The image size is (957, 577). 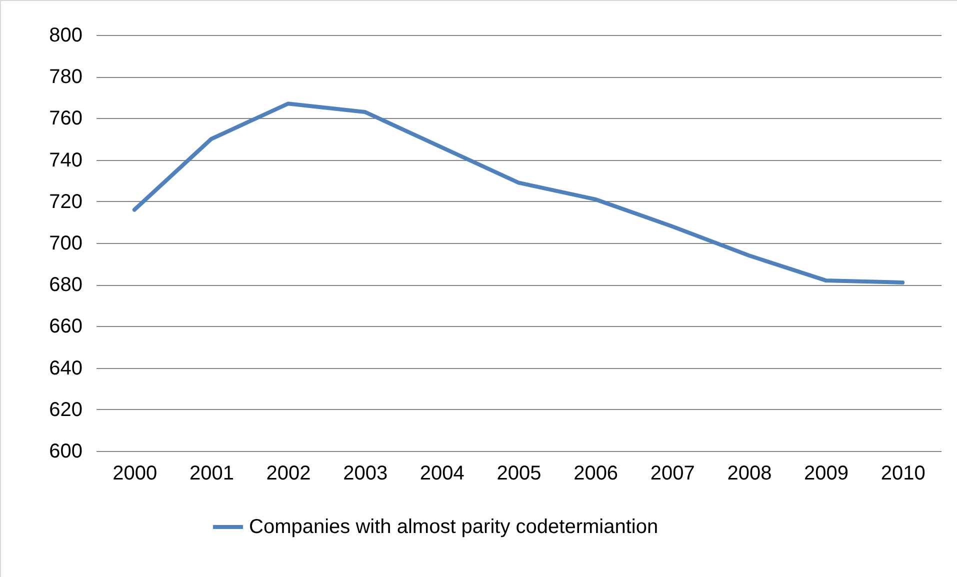 What do you see at coordinates (903, 473) in the screenshot?
I see `x-tick-label: 2010` at bounding box center [903, 473].